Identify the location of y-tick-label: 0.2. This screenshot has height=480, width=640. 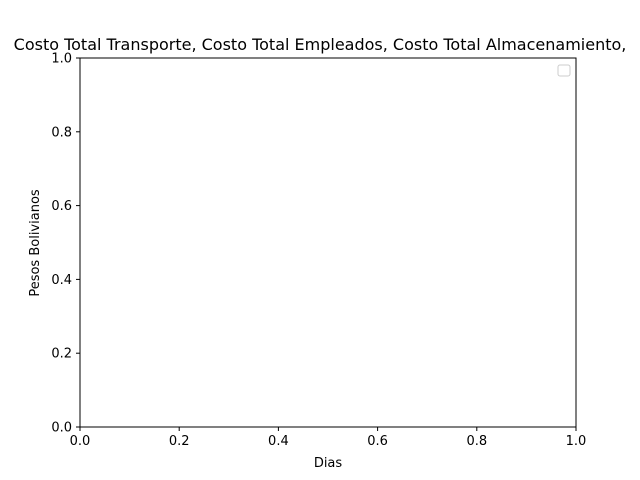
(61, 354).